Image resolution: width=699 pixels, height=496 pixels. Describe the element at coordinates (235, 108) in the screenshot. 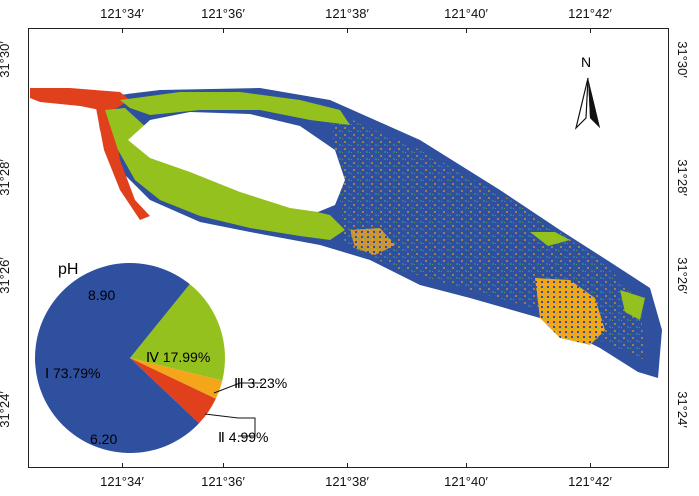

I see `green-region-north` at that location.